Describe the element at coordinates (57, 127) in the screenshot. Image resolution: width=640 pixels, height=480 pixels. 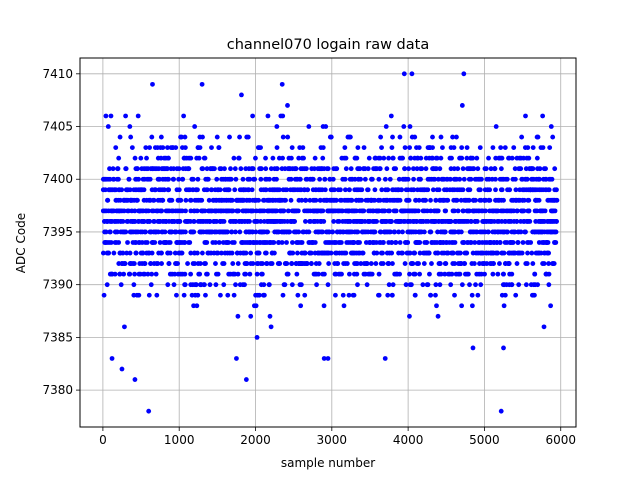
I see `y-tick-label: 7405` at that location.